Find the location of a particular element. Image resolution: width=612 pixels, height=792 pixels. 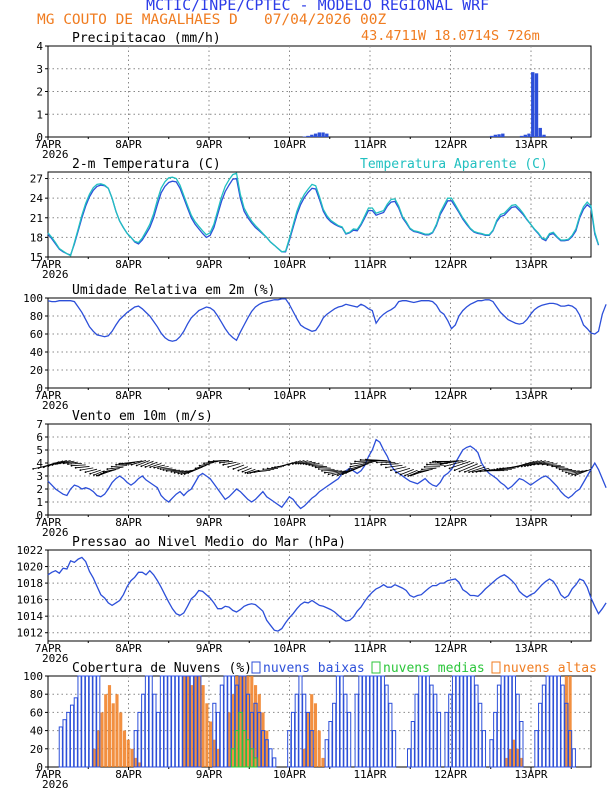

x-tick-label-slp: 9APR is located at coordinates (209, 648).